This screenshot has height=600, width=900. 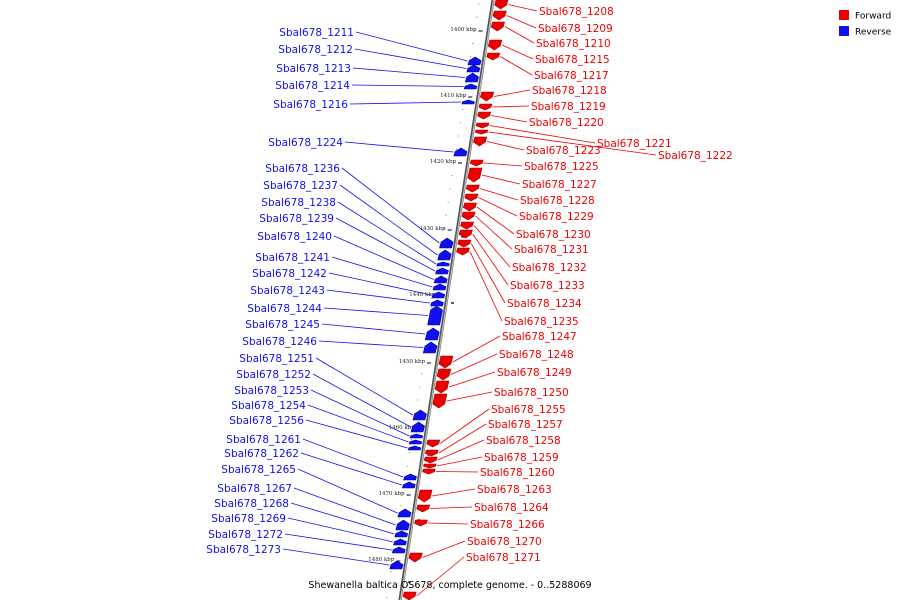 I want to click on reverse-gene-label: Sbal678_1239, so click(x=296, y=219).